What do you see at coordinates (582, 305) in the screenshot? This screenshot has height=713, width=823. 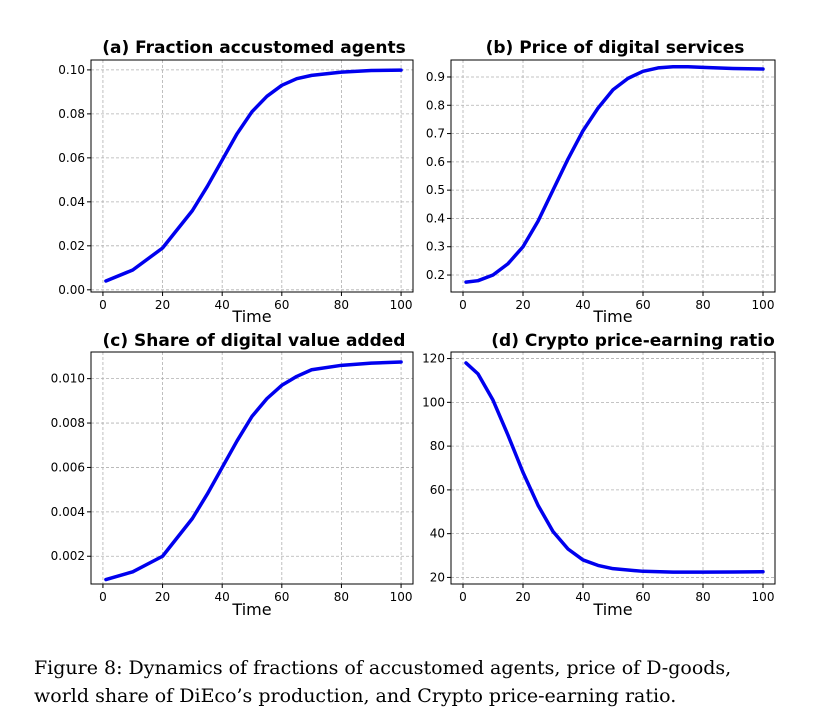 I see `panel-b-xtick-label: 40` at bounding box center [582, 305].